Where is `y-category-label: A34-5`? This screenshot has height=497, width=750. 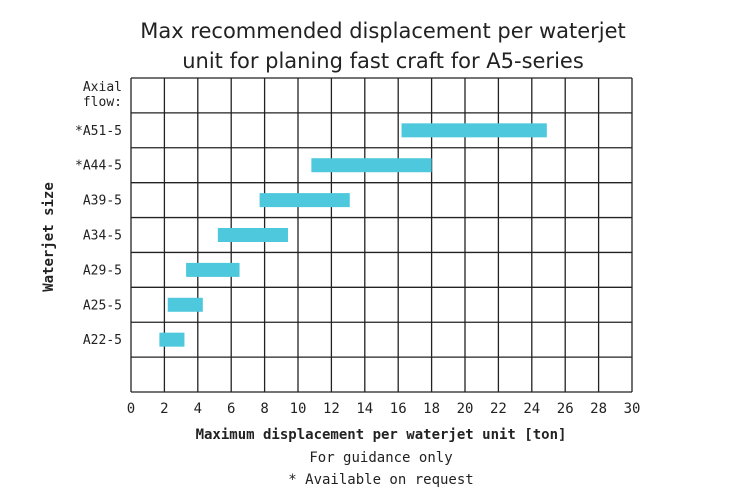 y-category-label: A34-5 is located at coordinates (102, 236).